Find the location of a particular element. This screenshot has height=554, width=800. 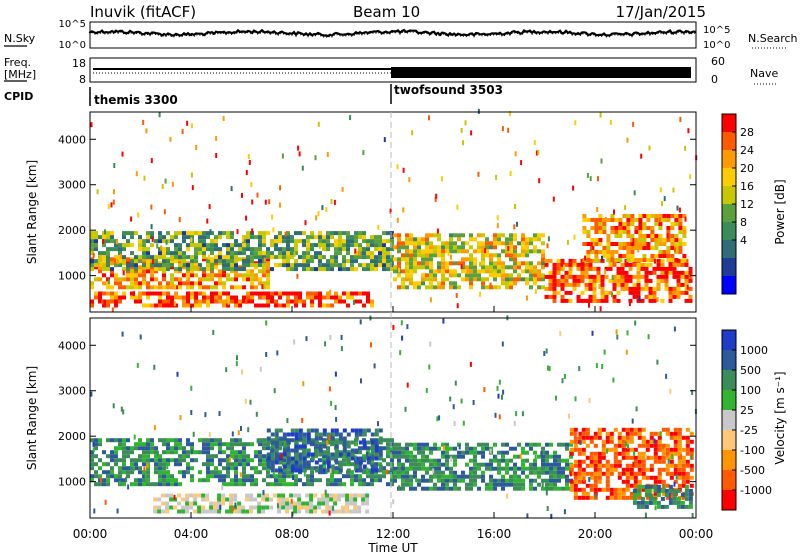

colorbar-tick-label: 24 is located at coordinates (747, 150).